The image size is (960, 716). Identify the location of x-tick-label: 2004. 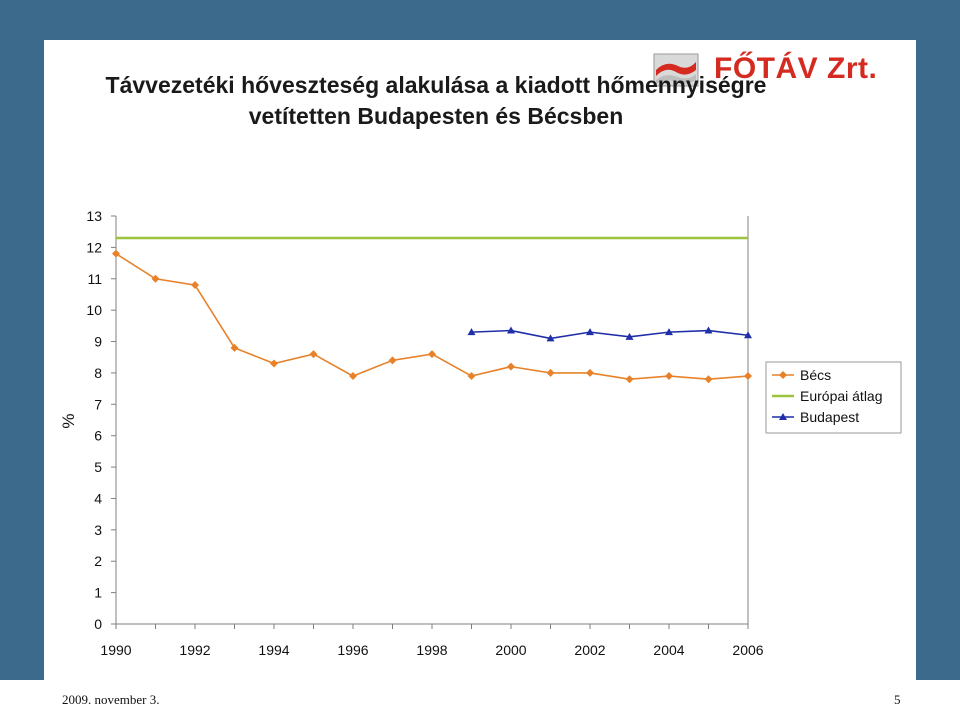
(668, 650).